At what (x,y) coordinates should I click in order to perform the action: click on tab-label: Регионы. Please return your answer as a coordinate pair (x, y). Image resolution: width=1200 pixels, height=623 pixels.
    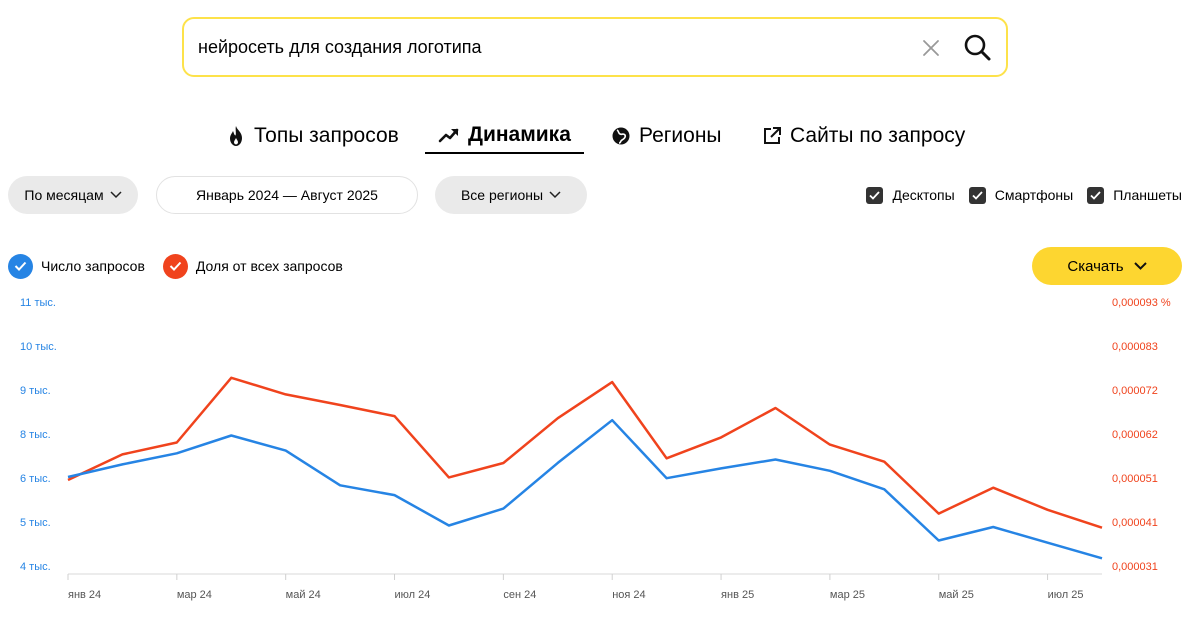
    Looking at the image, I should click on (680, 135).